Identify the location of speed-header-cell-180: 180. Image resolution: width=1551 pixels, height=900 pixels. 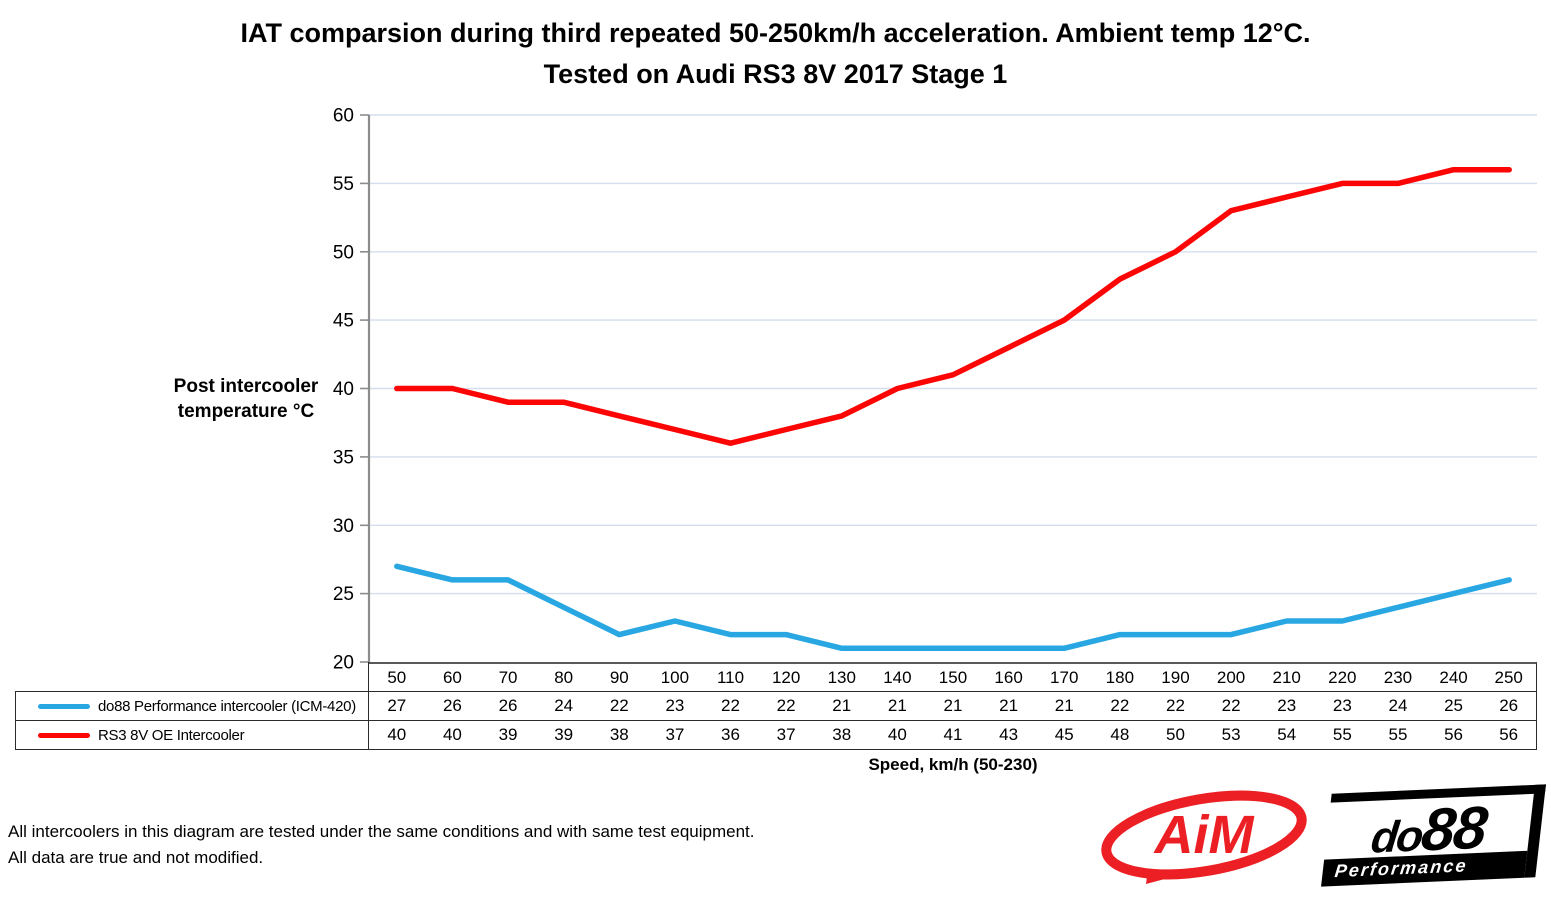
(1120, 677).